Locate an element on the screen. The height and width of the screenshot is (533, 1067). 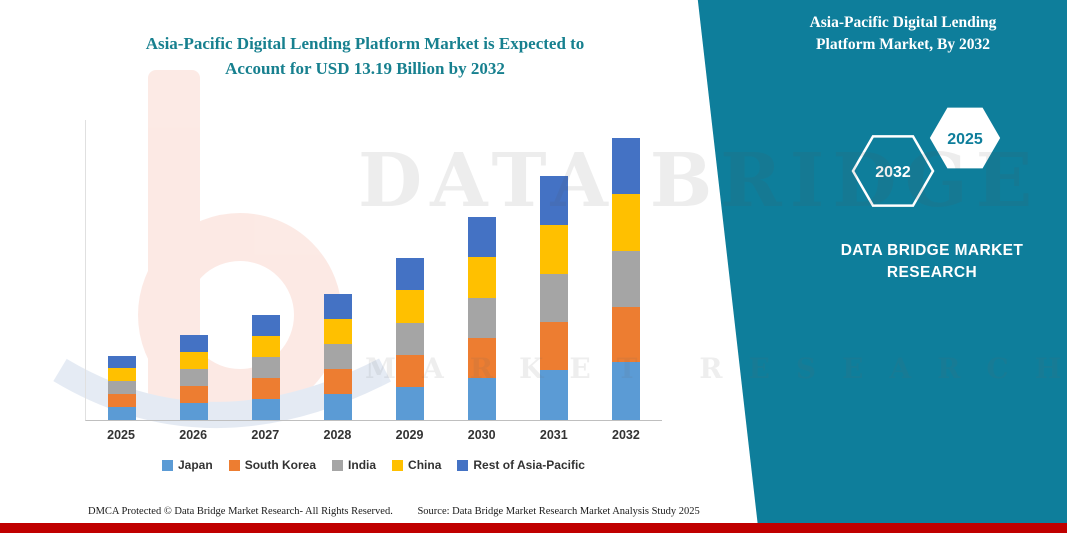
x-axis-label: 2026 is located at coordinates (193, 435).